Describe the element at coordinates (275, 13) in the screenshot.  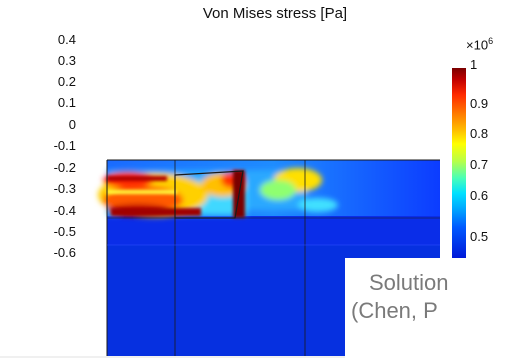
I see `plot-title: Von Mises stress [Pa]` at that location.